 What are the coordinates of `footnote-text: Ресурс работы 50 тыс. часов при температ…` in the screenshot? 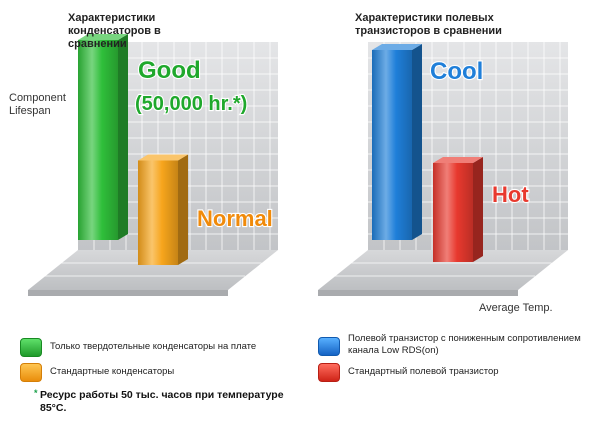 It's located at (162, 401).